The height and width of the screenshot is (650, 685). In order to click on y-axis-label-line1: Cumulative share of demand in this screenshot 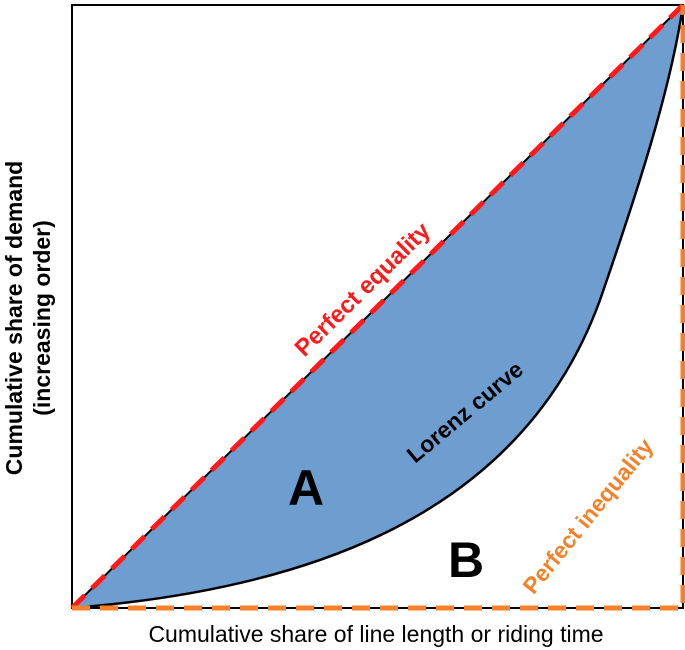, I will do `click(14, 318)`.